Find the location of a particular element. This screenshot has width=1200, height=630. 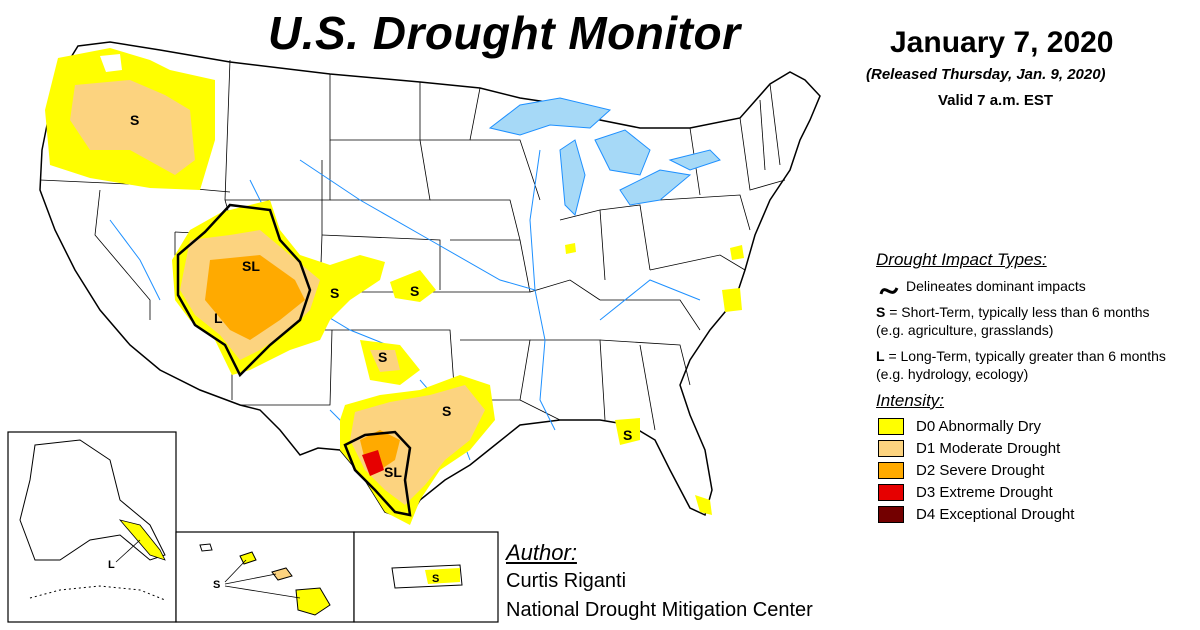

release-date: (Released Thursday, Jan. 9, 2020) is located at coordinates (986, 74).